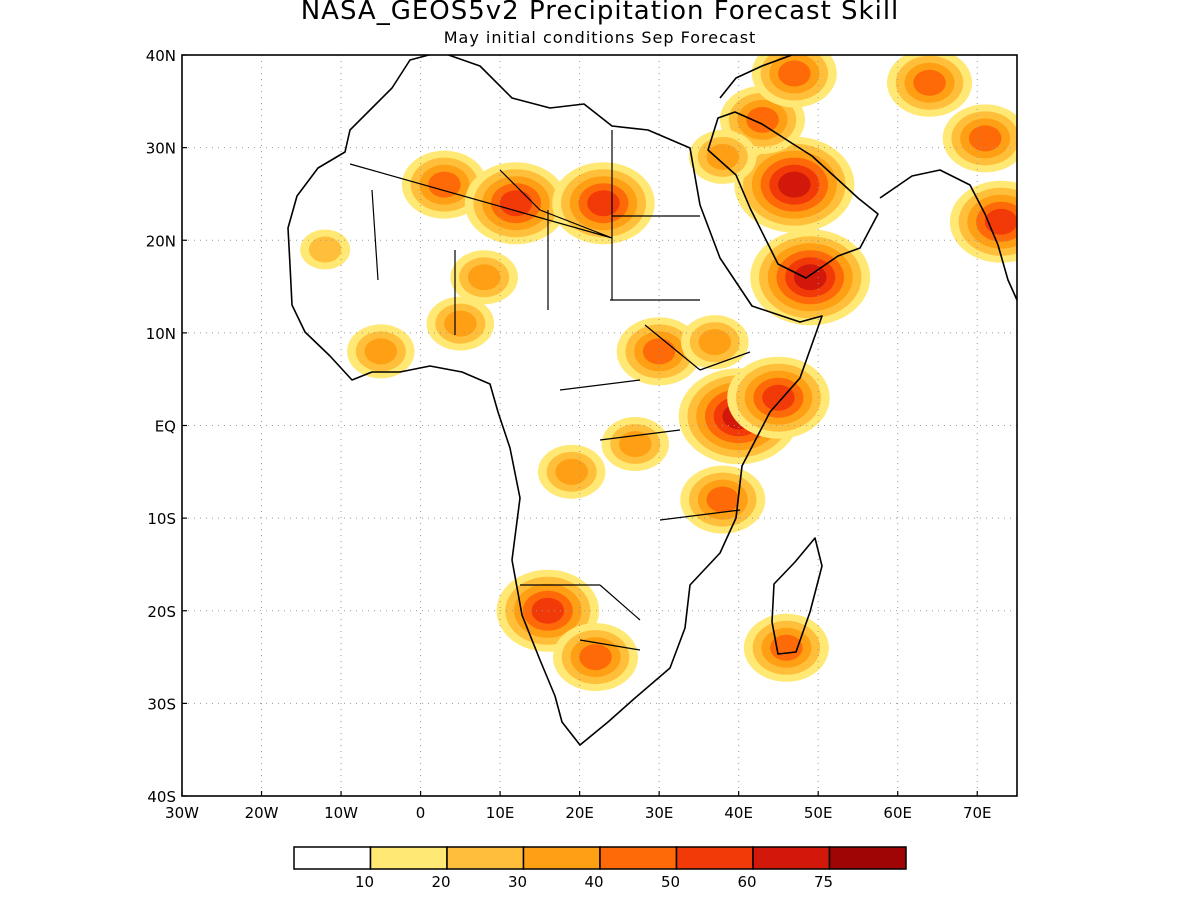 This screenshot has height=900, width=1200. Describe the element at coordinates (977, 813) in the screenshot. I see `lon-tick-label: 70E` at that location.